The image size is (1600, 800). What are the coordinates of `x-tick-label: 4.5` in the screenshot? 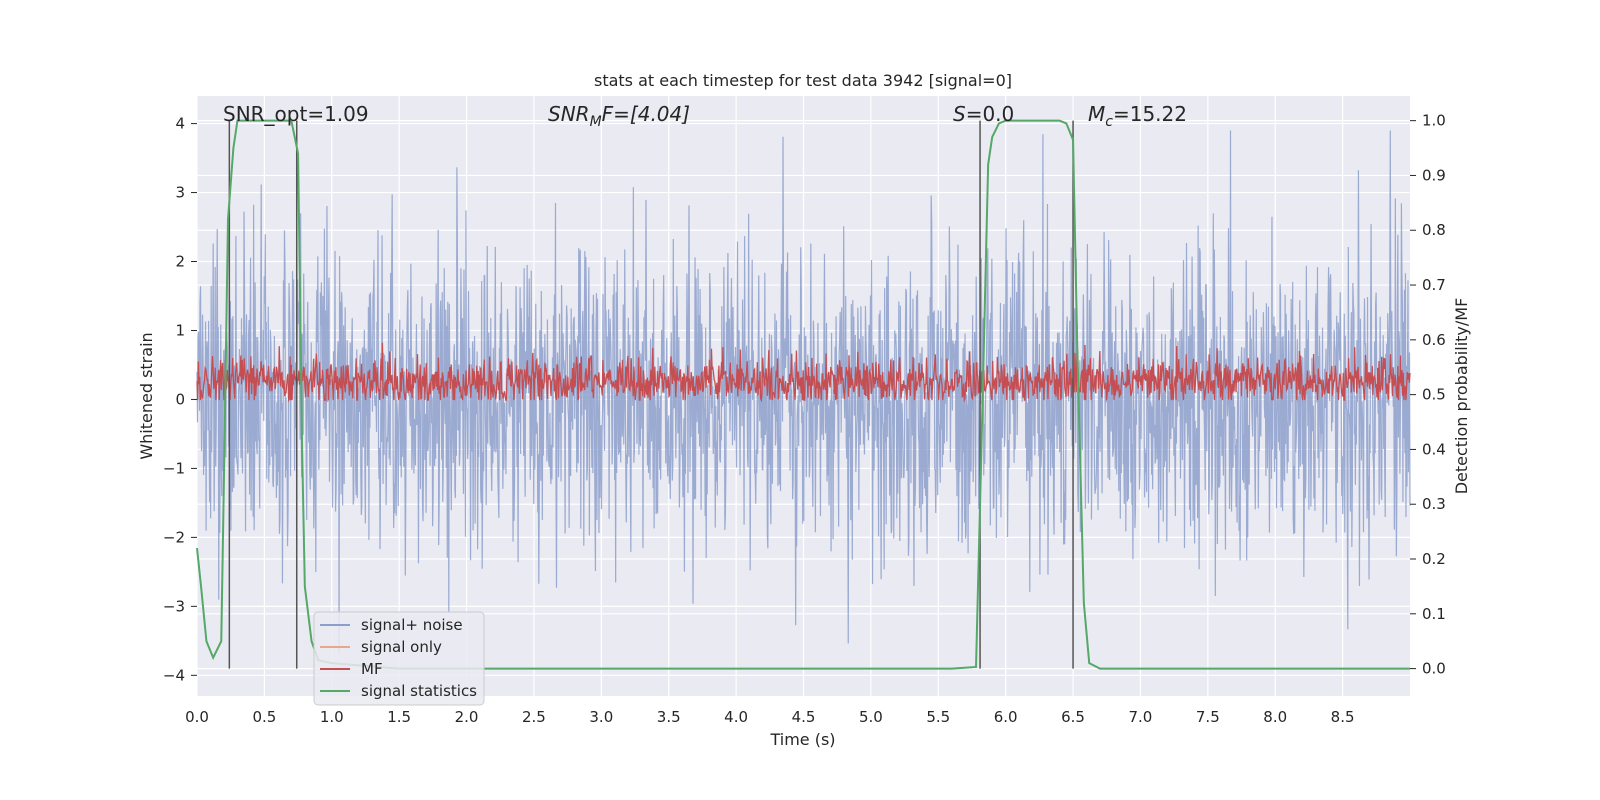 It's located at (804, 717).